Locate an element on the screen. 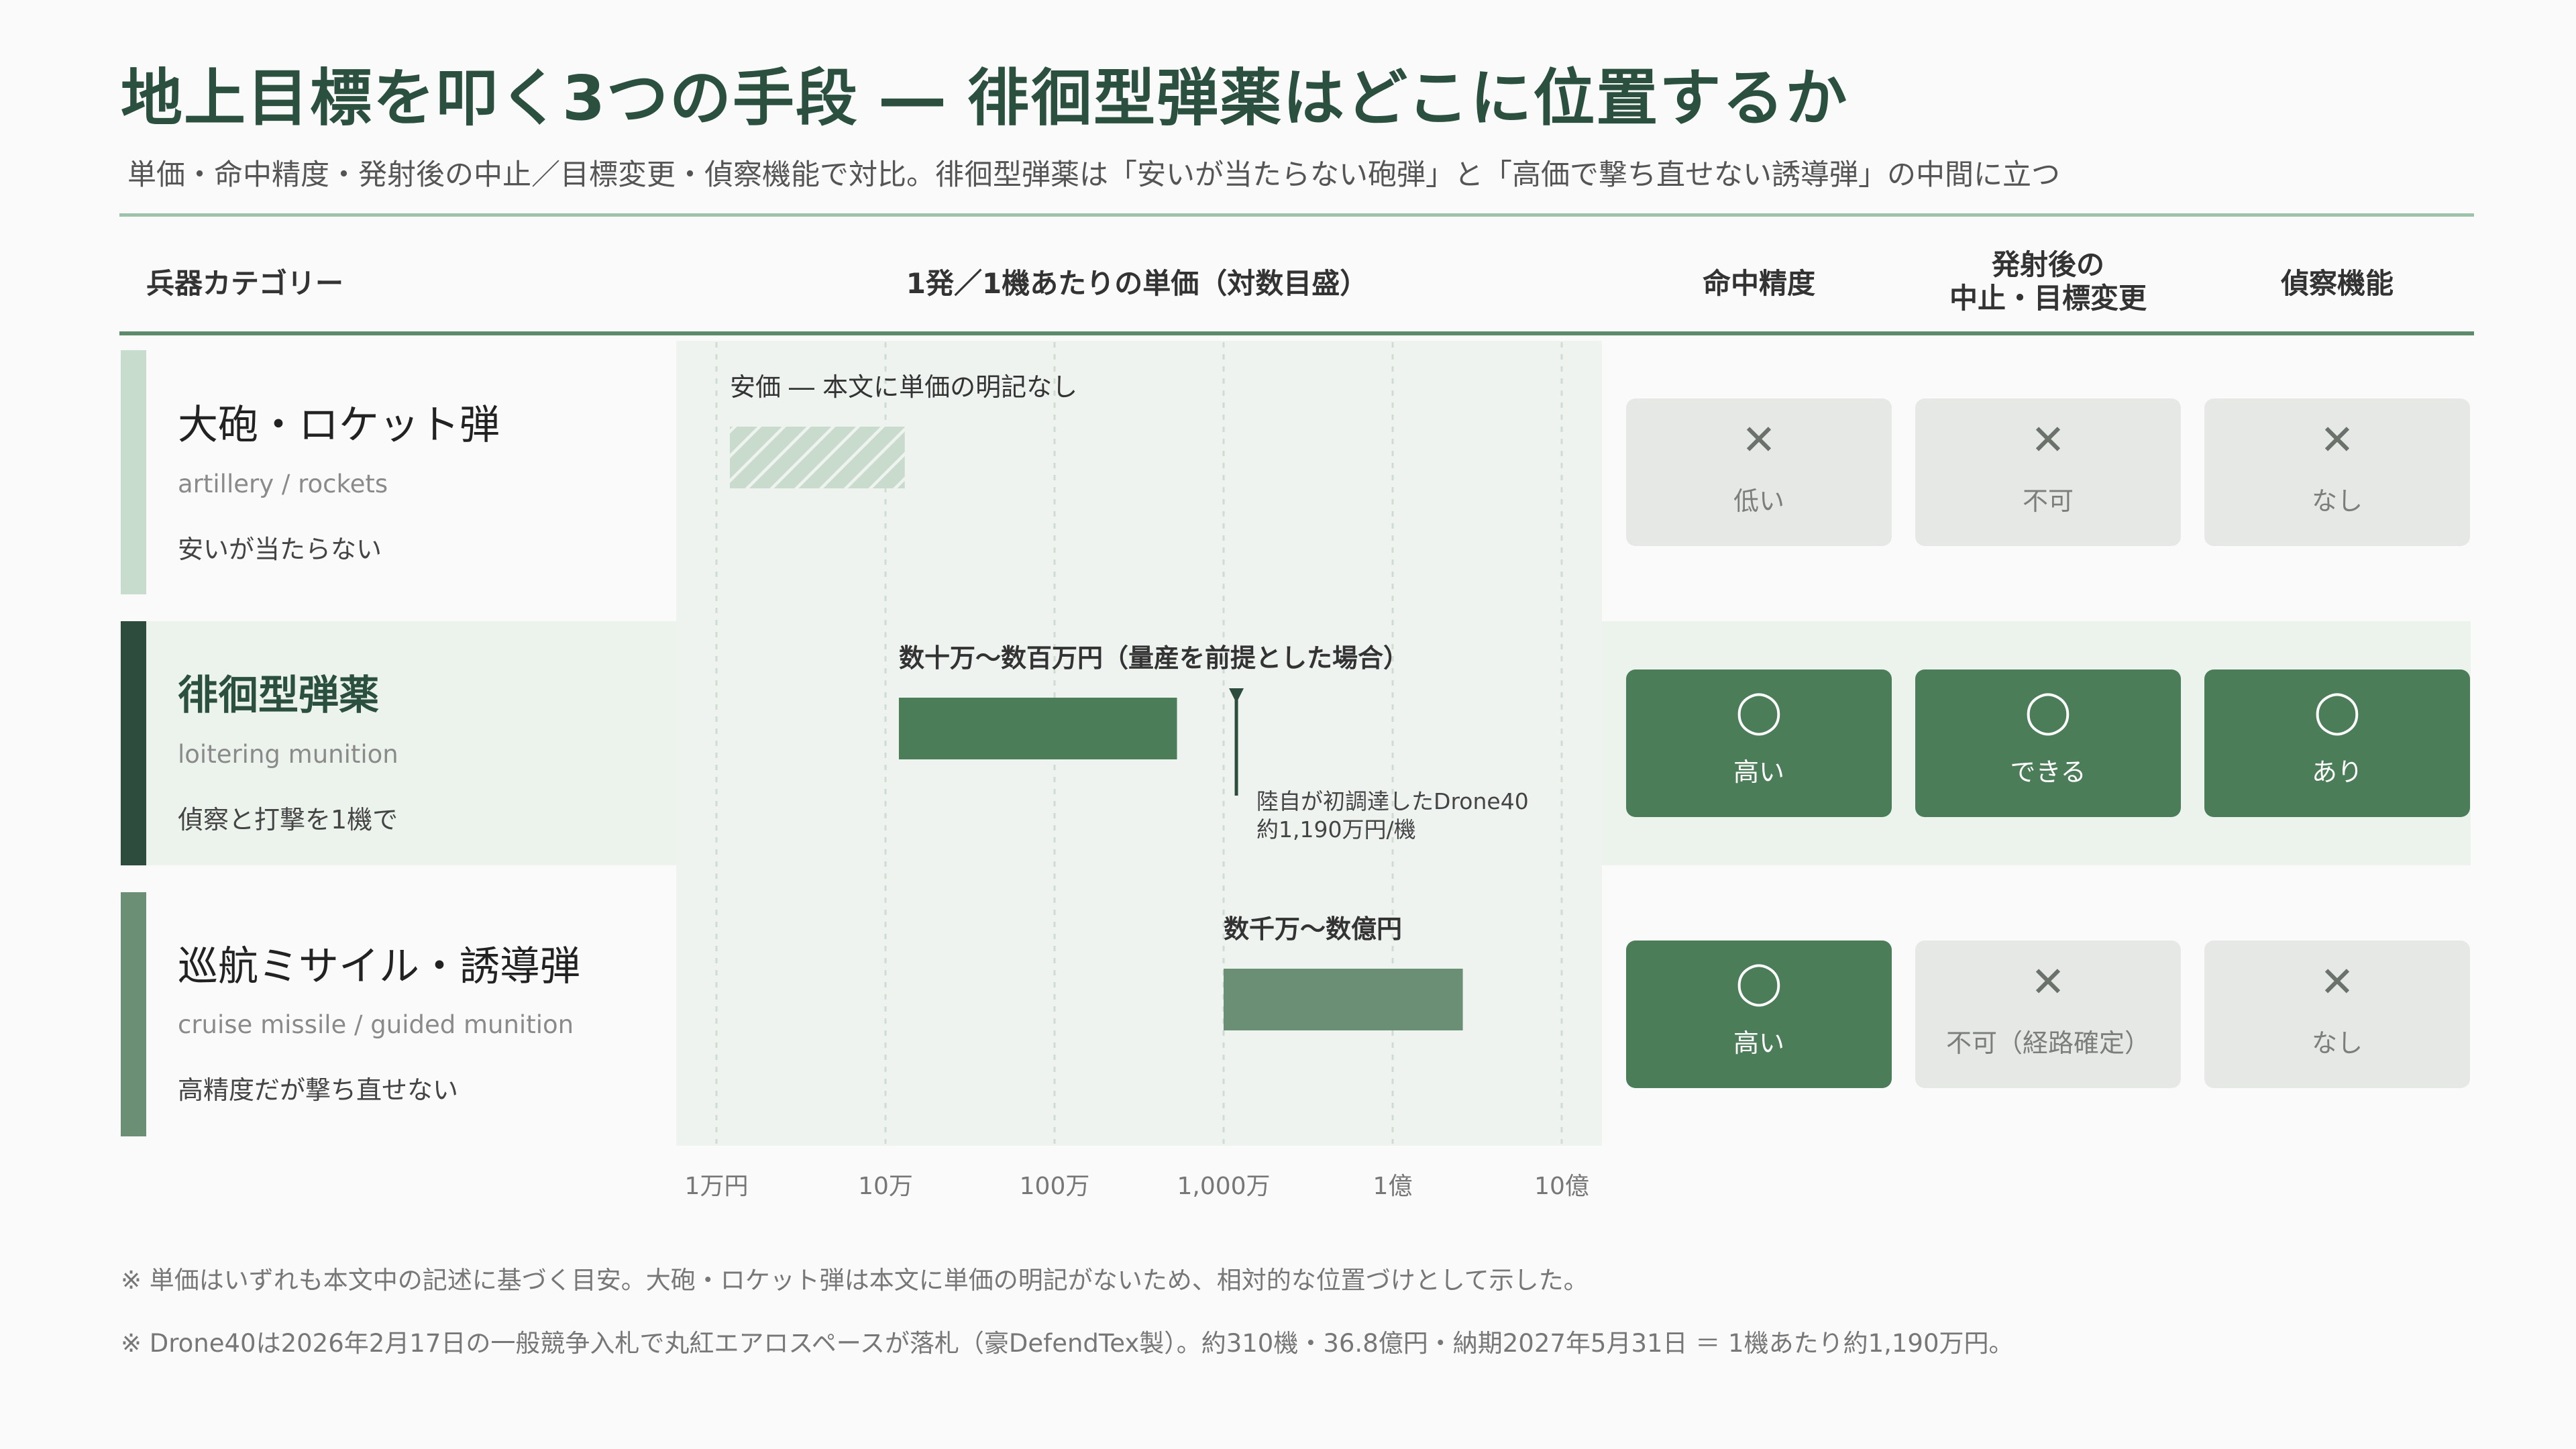 The width and height of the screenshot is (2576, 1449). chart-tick-labels: 1万円 10万 100万 1,000万 1億 10億 is located at coordinates (1137, 1186).